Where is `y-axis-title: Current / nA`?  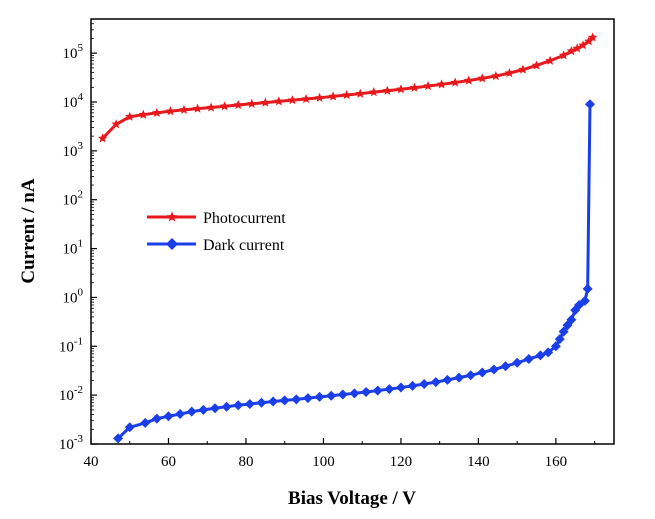 y-axis-title: Current / nA is located at coordinates (28, 230).